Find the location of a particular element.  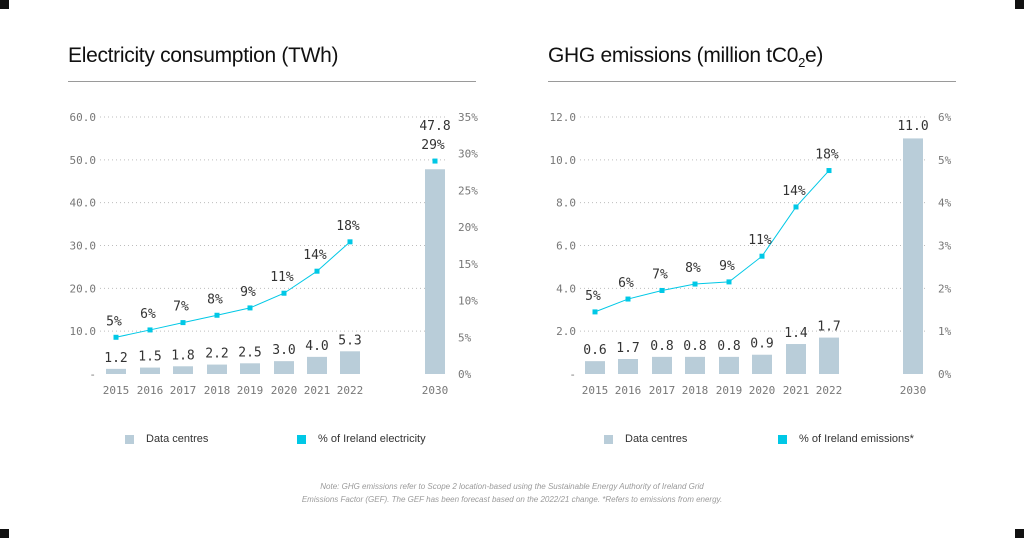

electricity-y2-tick-label: 25% is located at coordinates (468, 190).